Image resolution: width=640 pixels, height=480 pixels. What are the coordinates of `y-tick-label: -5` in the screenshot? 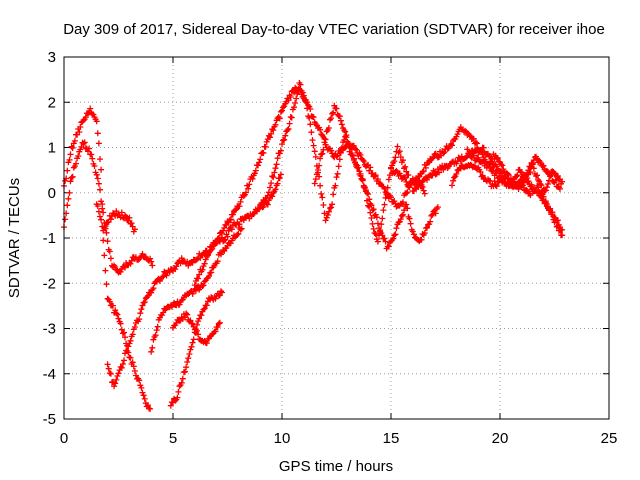 It's located at (49, 419).